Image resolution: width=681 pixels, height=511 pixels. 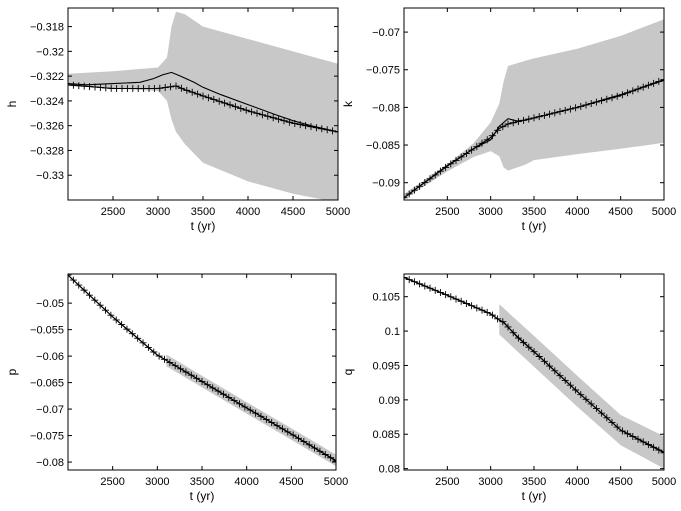 What do you see at coordinates (50, 357) in the screenshot?
I see `y-tick-label: −0.06` at bounding box center [50, 357].